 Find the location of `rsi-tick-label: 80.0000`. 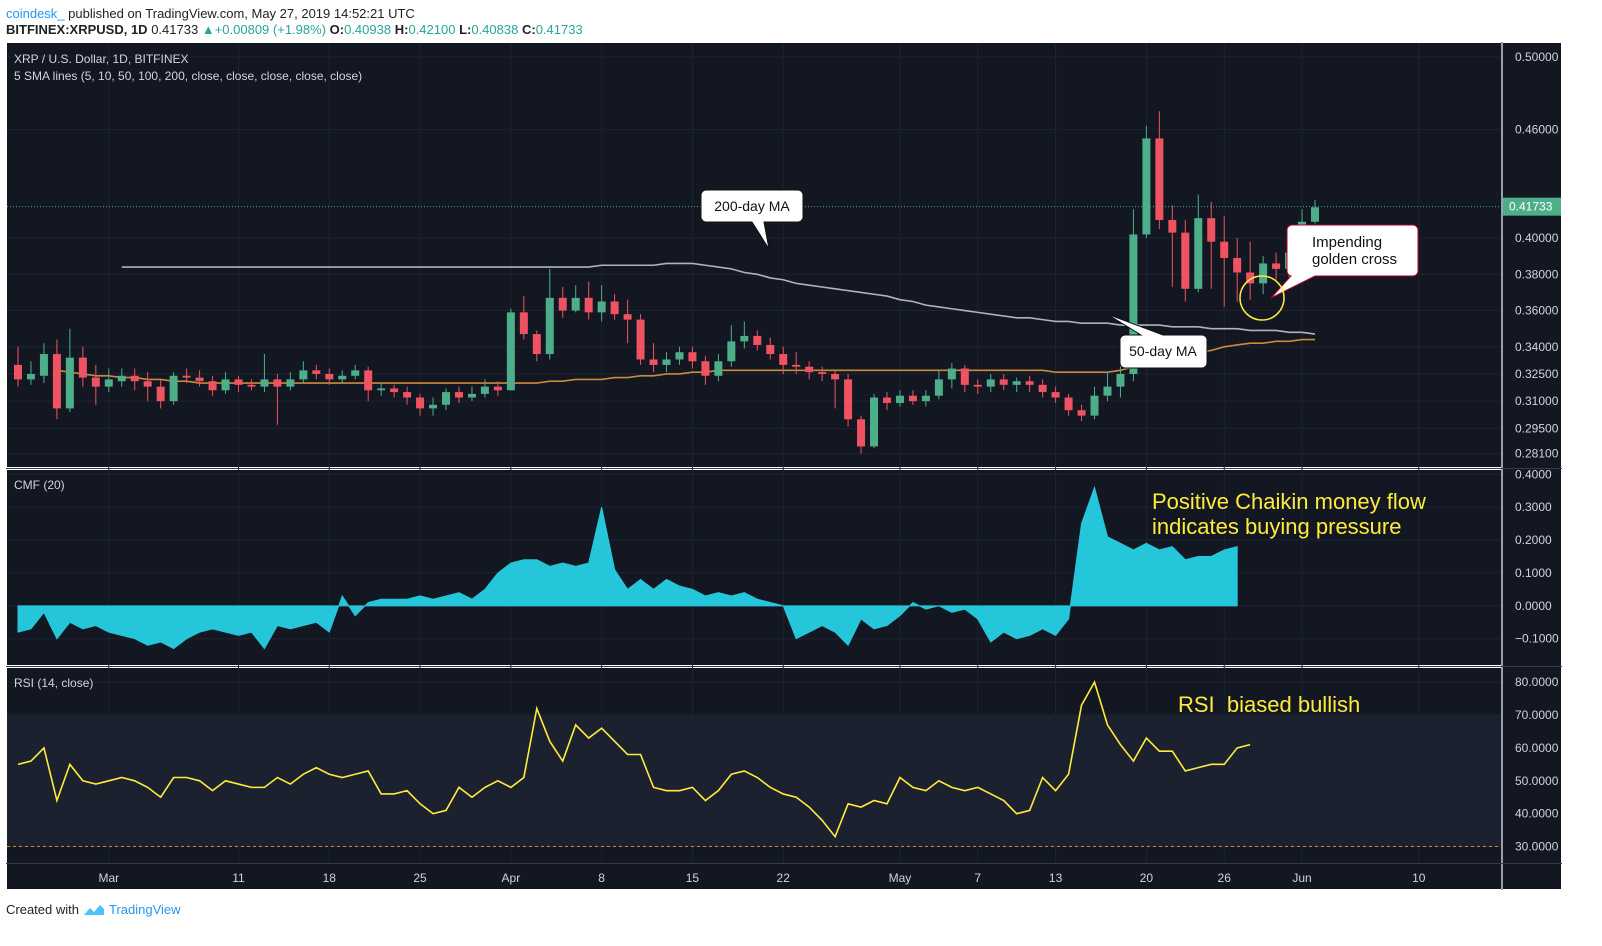

rsi-tick-label: 80.0000 is located at coordinates (1537, 682).